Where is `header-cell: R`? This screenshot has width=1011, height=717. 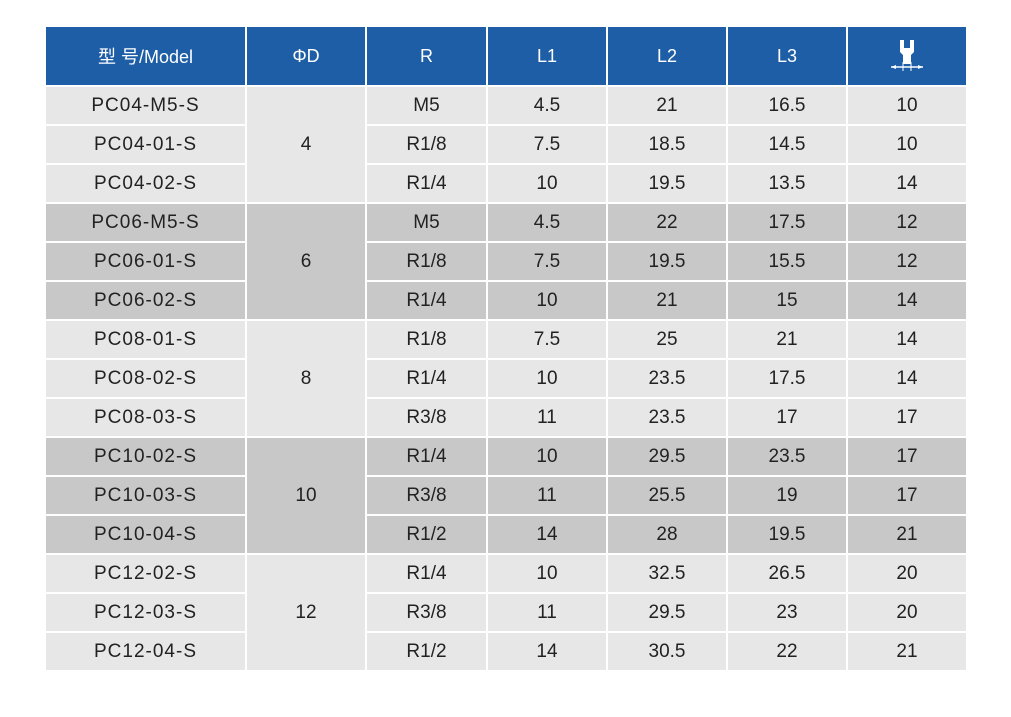
header-cell: R is located at coordinates (426, 56).